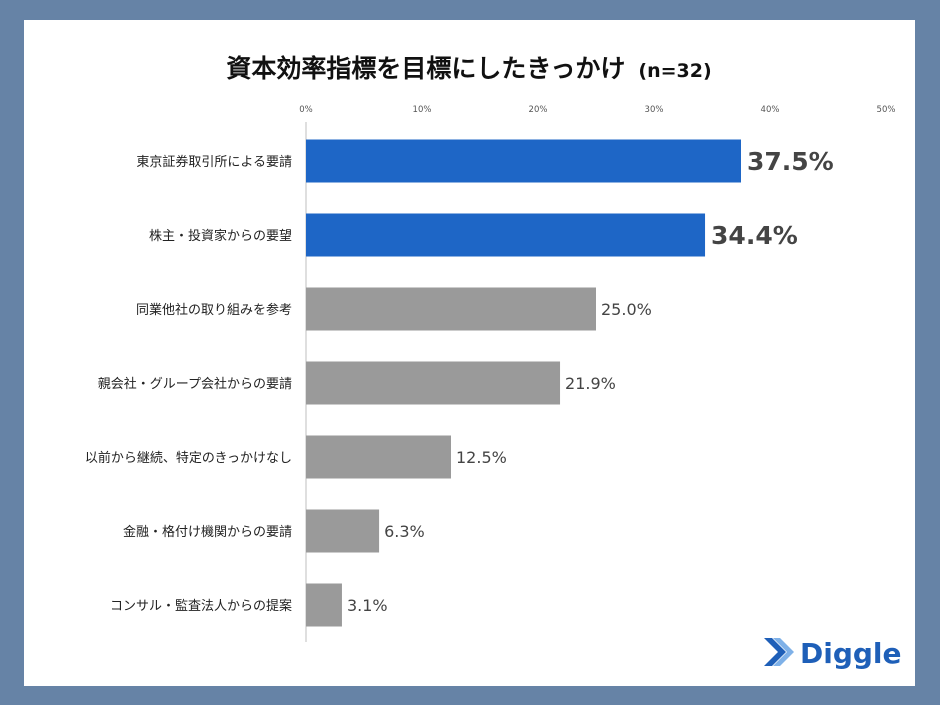  Describe the element at coordinates (306, 110) in the screenshot. I see `x-tick-label: 0%` at that location.